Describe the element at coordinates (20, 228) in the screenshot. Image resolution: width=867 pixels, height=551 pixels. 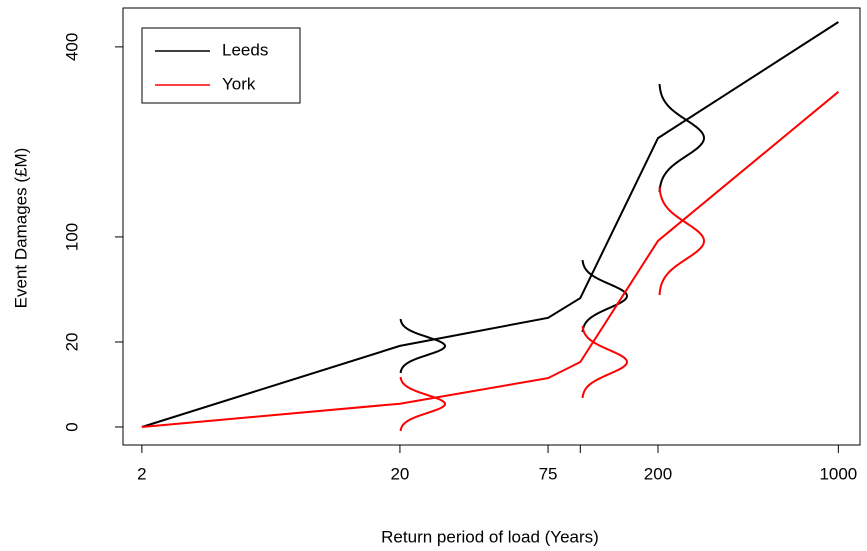
I see `y-axis-label: Event Damages (£M)` at that location.